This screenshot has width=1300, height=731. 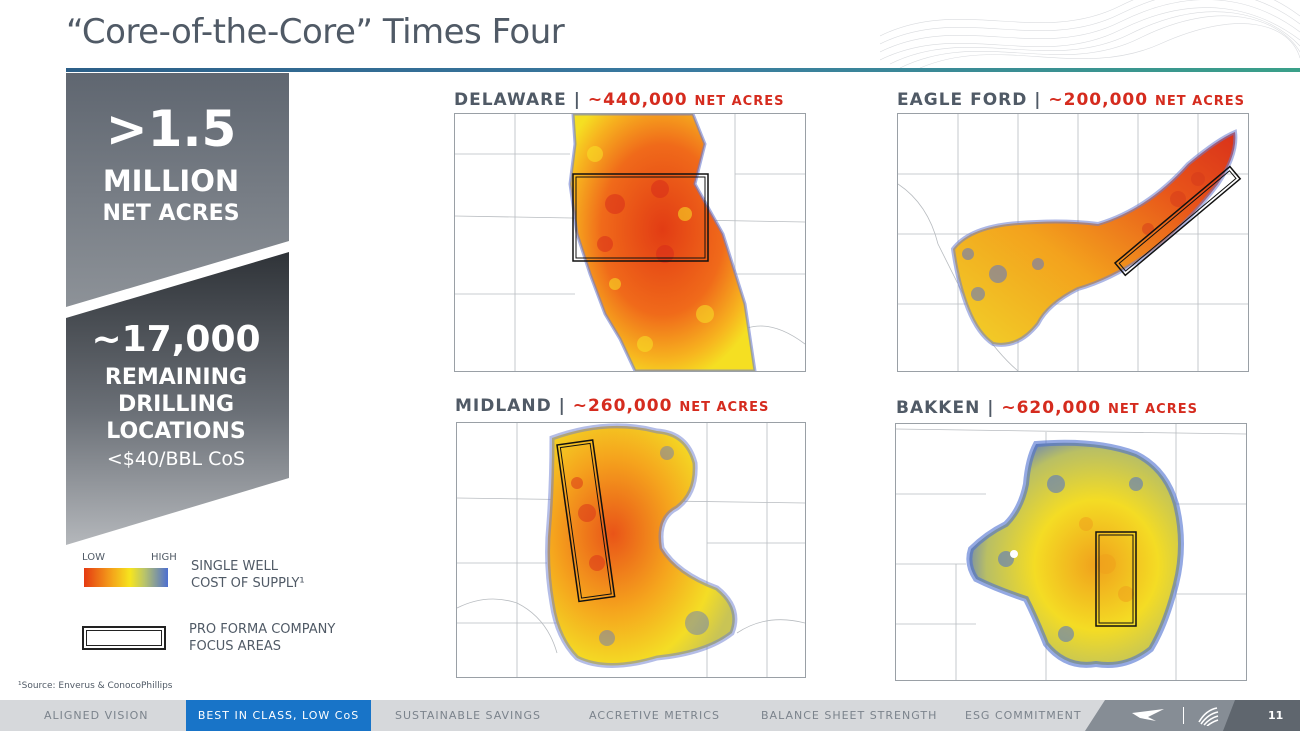 I want to click on locations-value: ~17,000, so click(x=176, y=339).